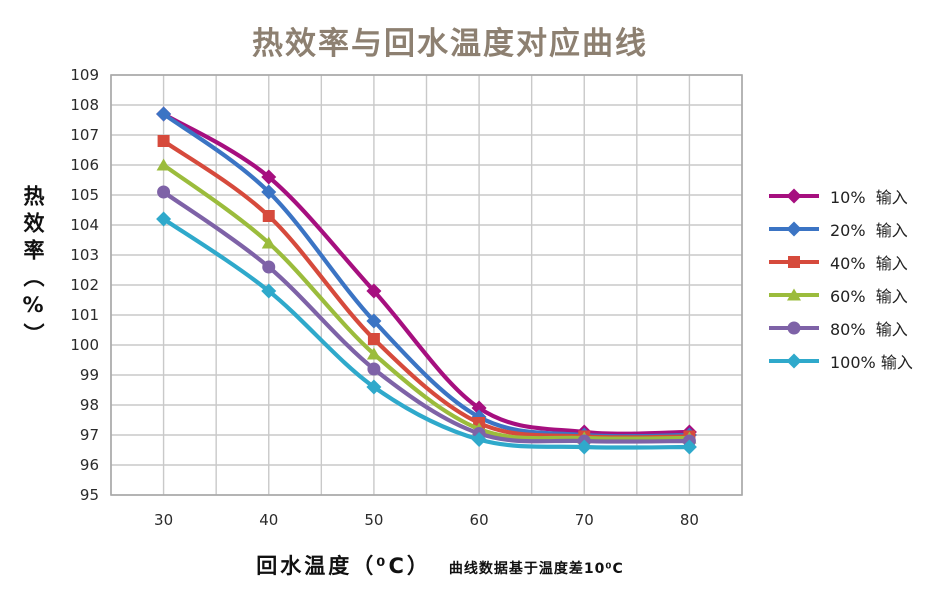  I want to click on x-tick-label: 60, so click(479, 520).